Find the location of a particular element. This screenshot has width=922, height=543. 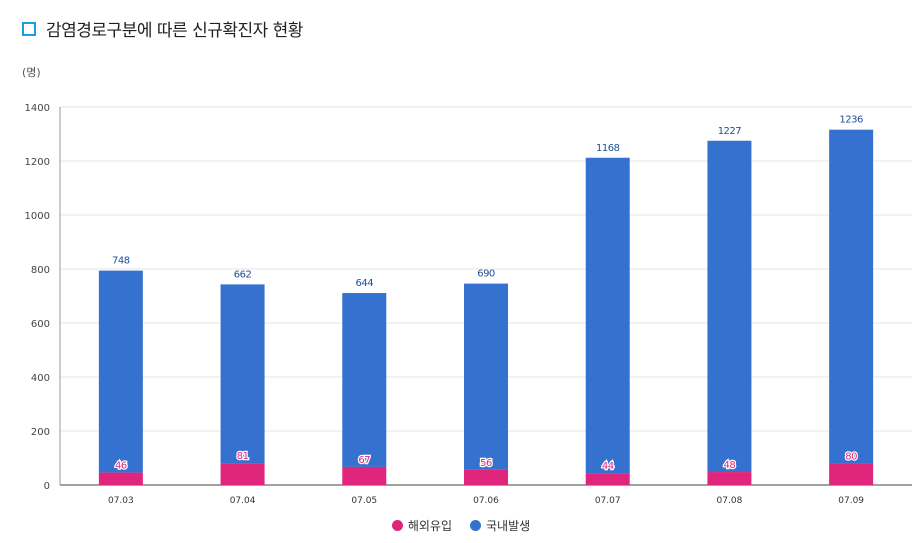

chart-title-row: 감염경로구분에 따른 신규확진자 현황 is located at coordinates (162, 28).